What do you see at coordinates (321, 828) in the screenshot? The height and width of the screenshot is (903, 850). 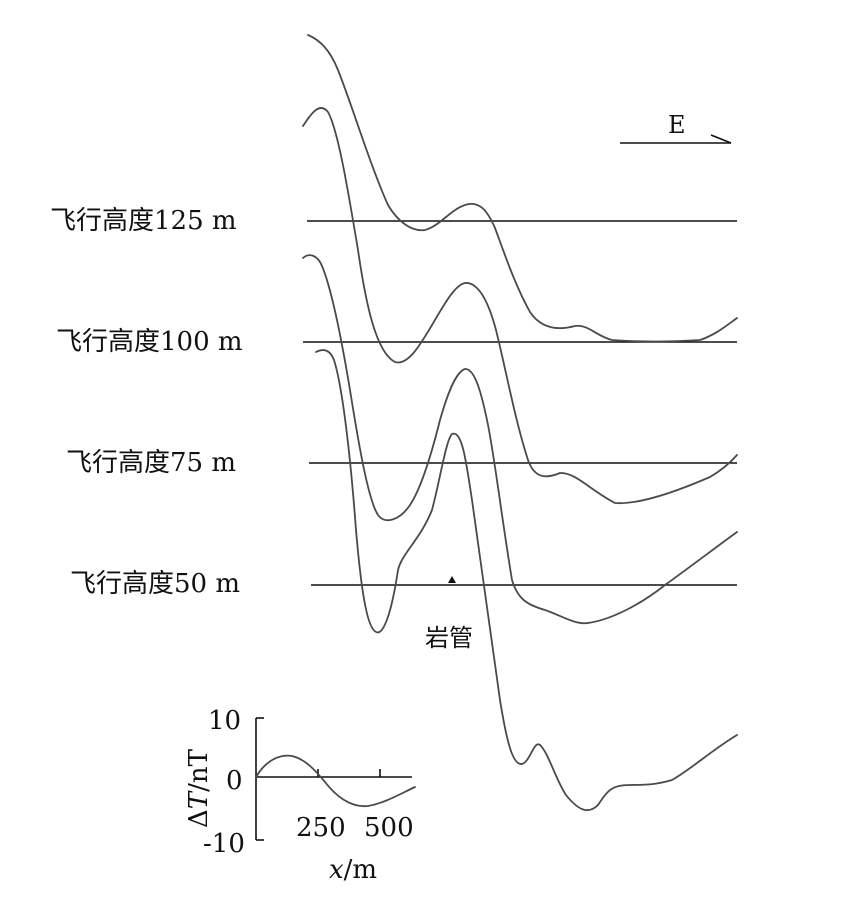 I see `scale-x-label-250: 250` at bounding box center [321, 828].